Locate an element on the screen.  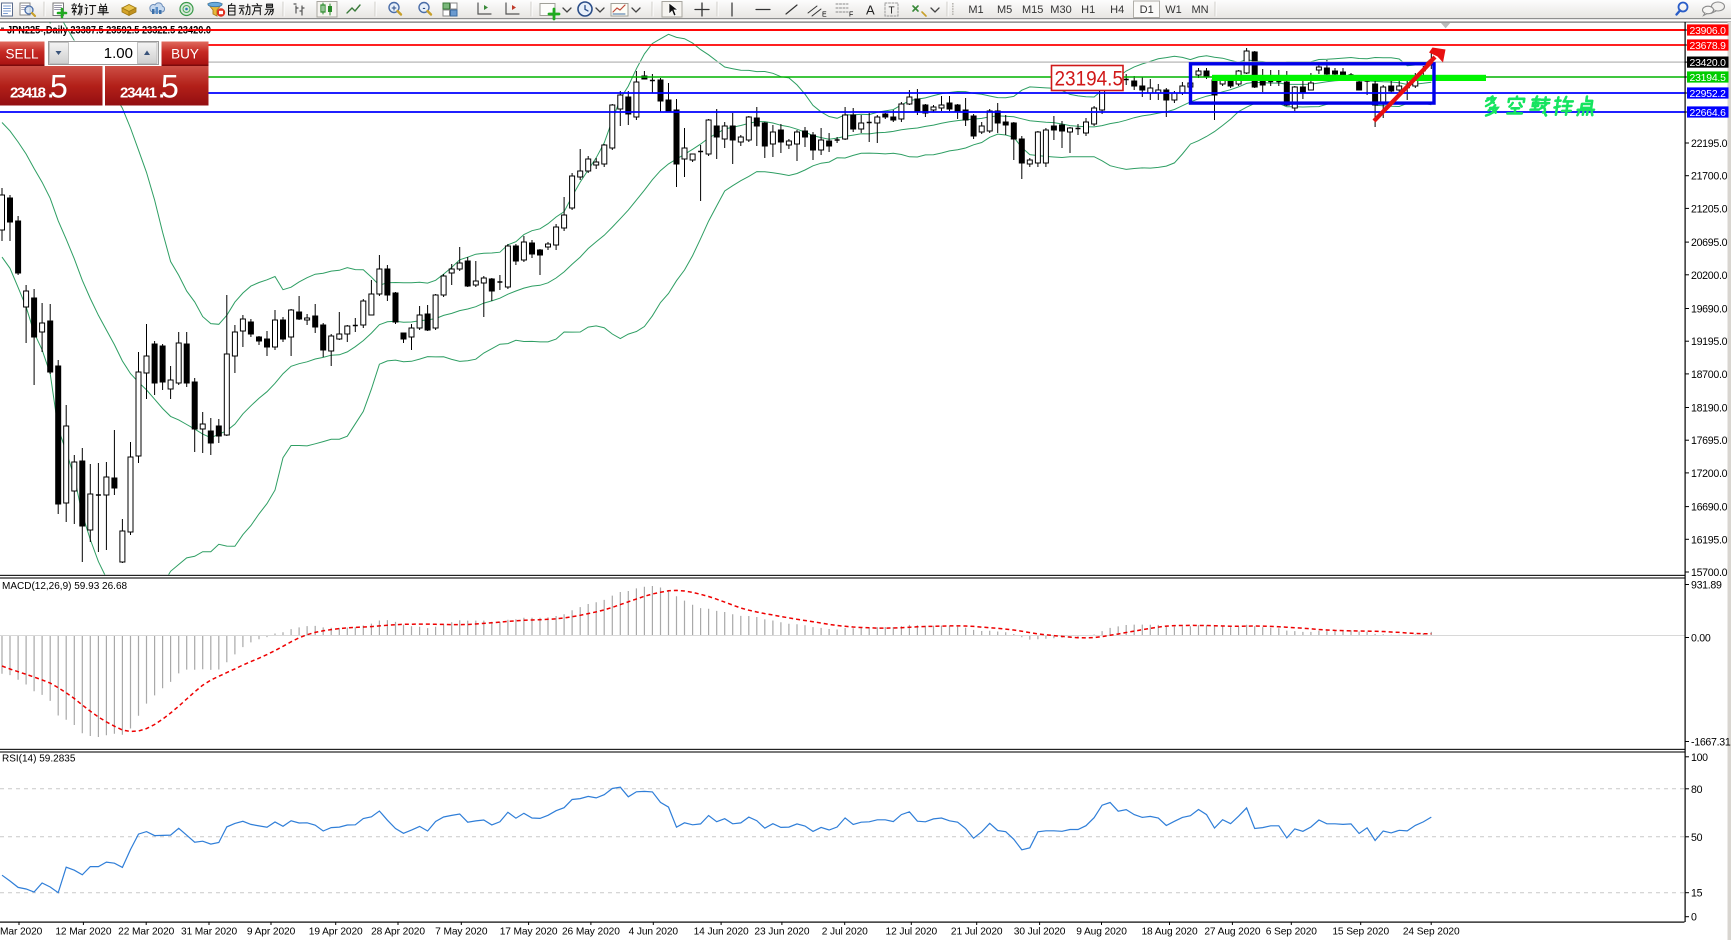
svg-text: 23678.9 is located at coordinates (1708, 46).